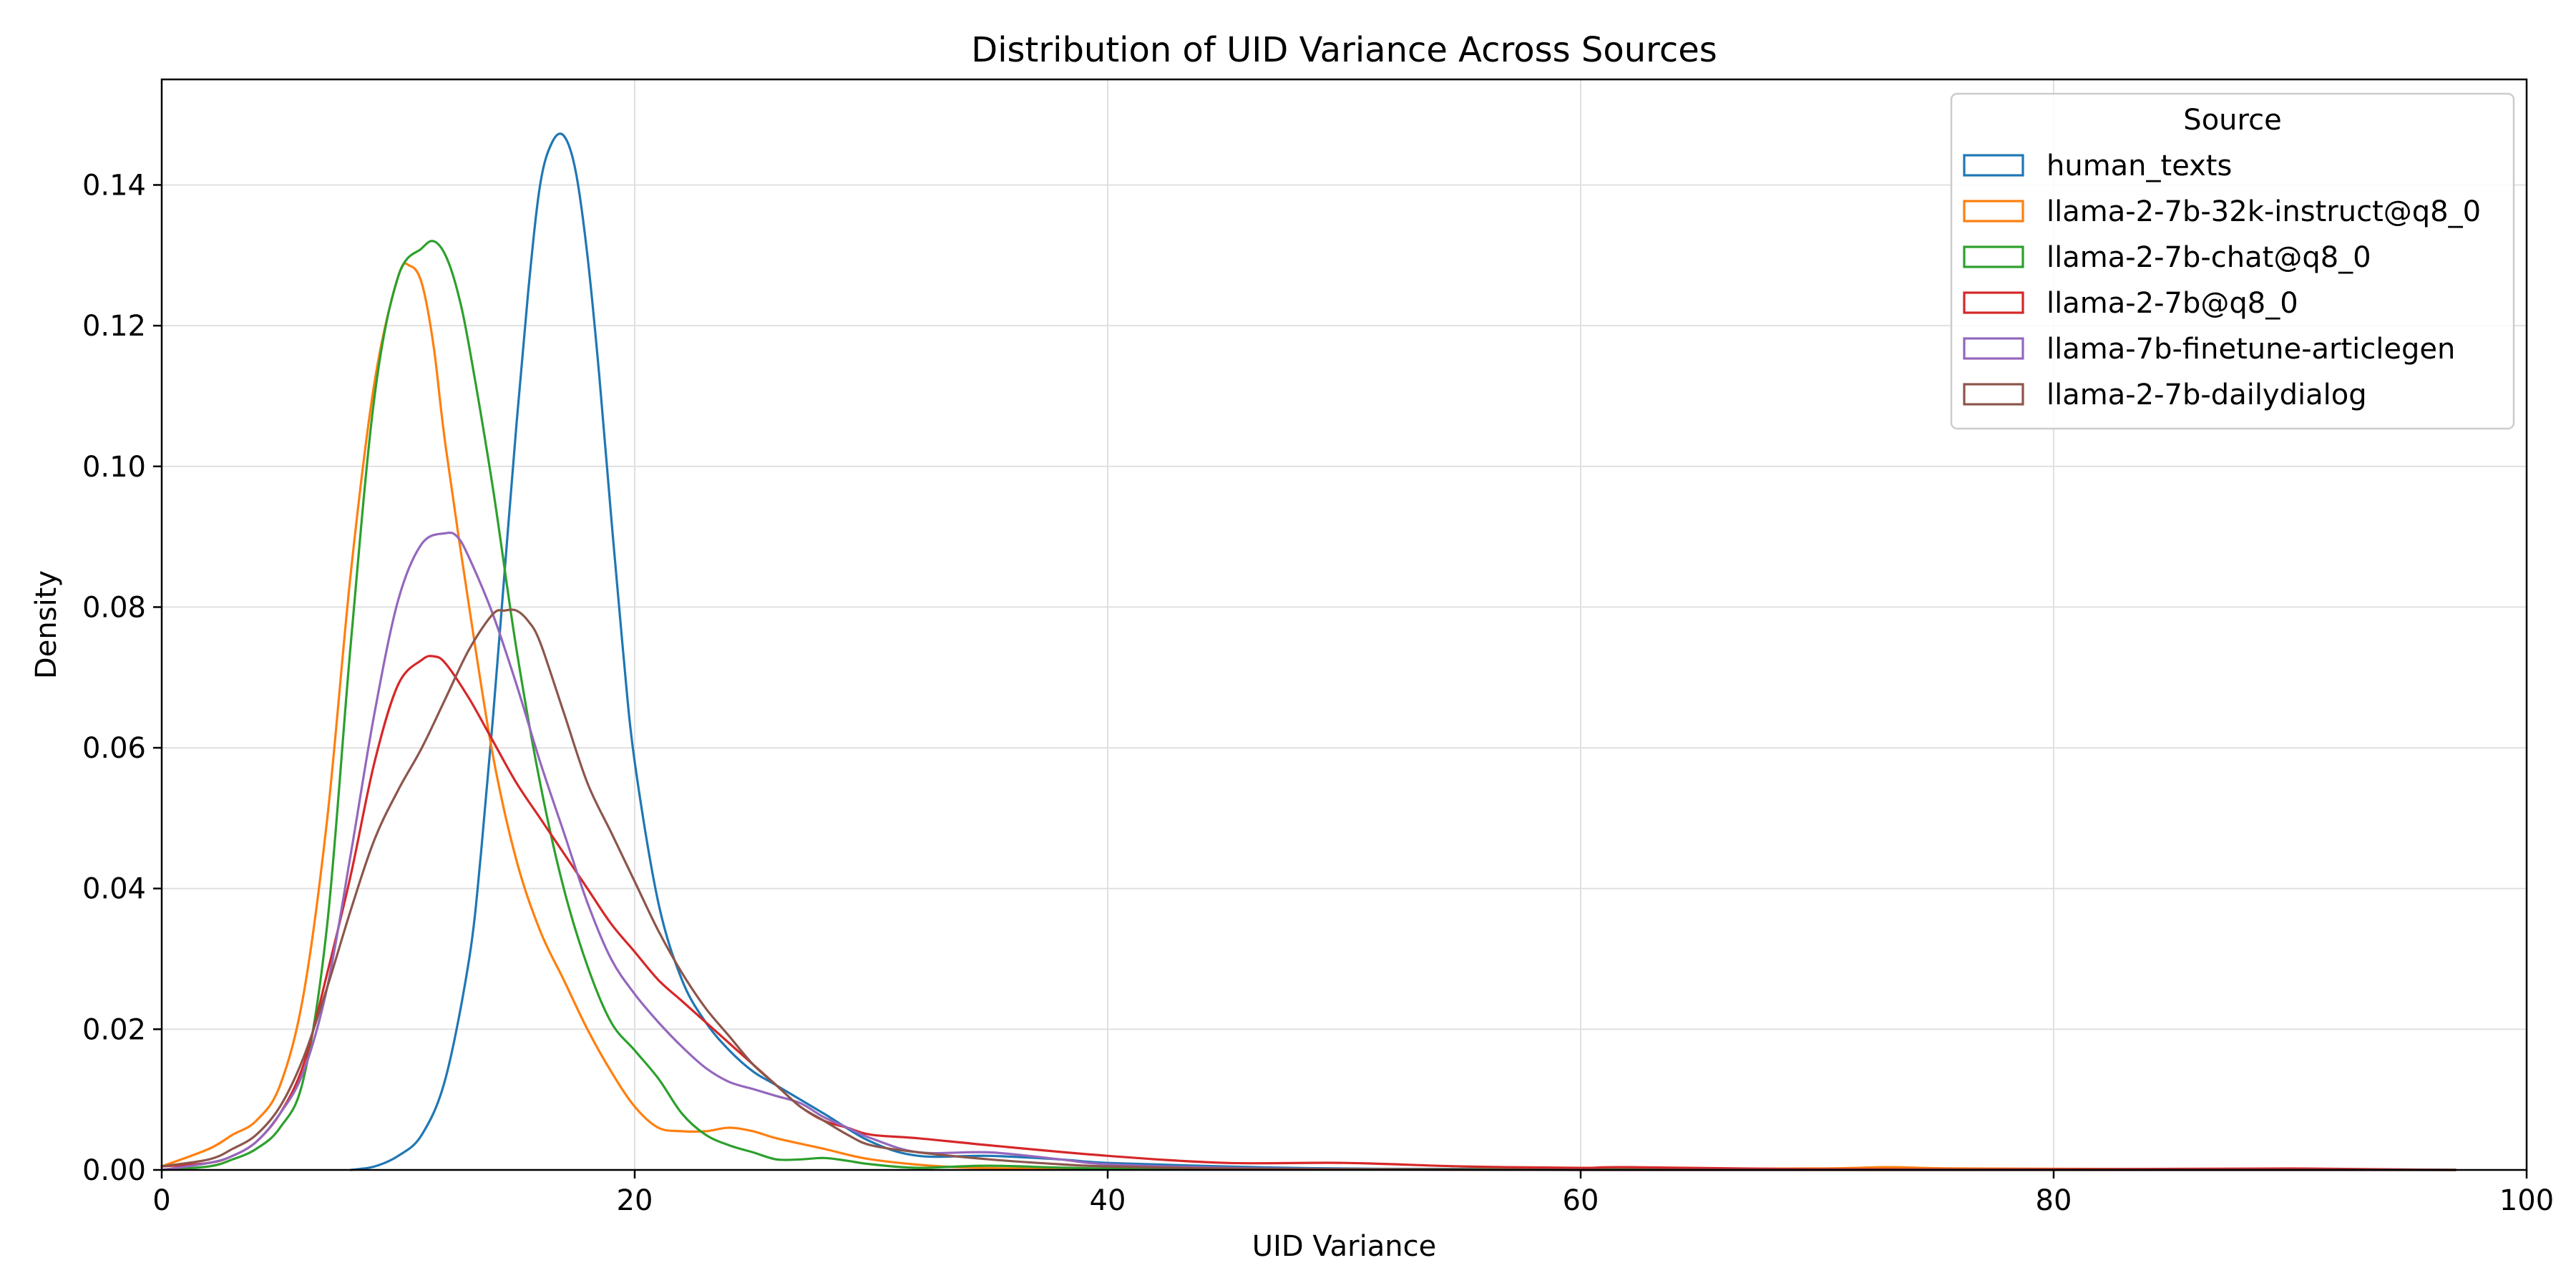  What do you see at coordinates (114, 467) in the screenshot?
I see `y-tick-label: 0.10` at bounding box center [114, 467].